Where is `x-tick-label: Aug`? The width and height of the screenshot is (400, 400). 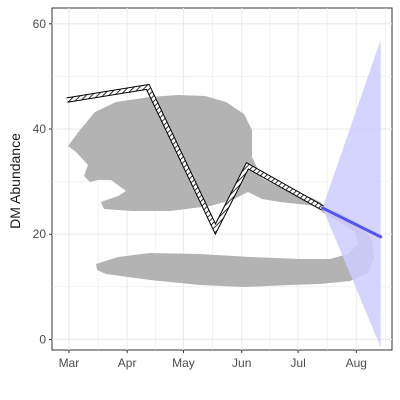
x-tick-label: Aug is located at coordinates (356, 363).